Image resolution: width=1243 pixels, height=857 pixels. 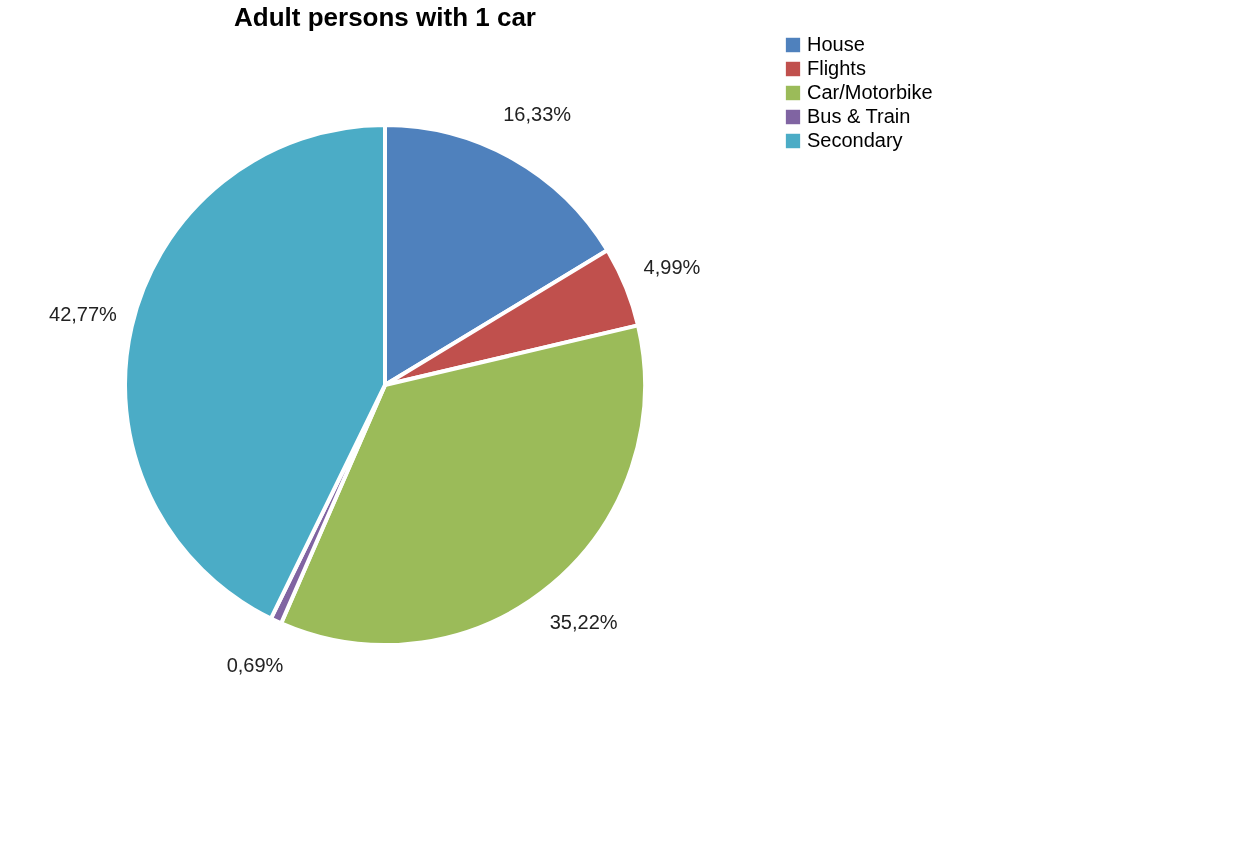 What do you see at coordinates (855, 140) in the screenshot?
I see `legend-label: Secondary` at bounding box center [855, 140].